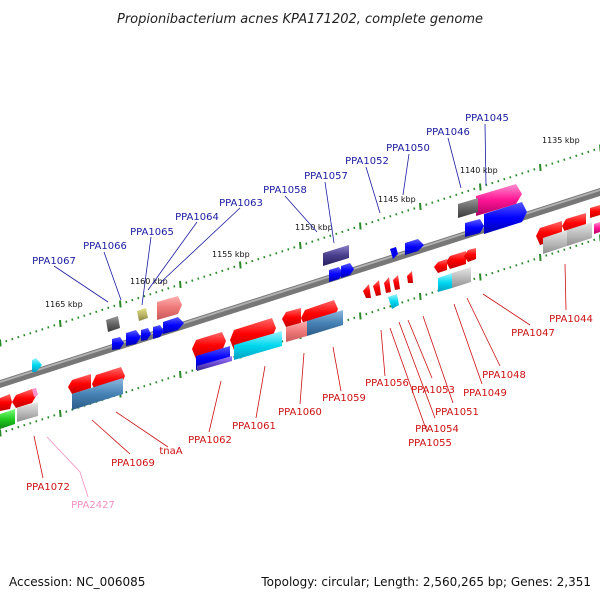 The image size is (600, 600). Describe the element at coordinates (505, 218) in the screenshot. I see `gene-block-blue-right` at that location.